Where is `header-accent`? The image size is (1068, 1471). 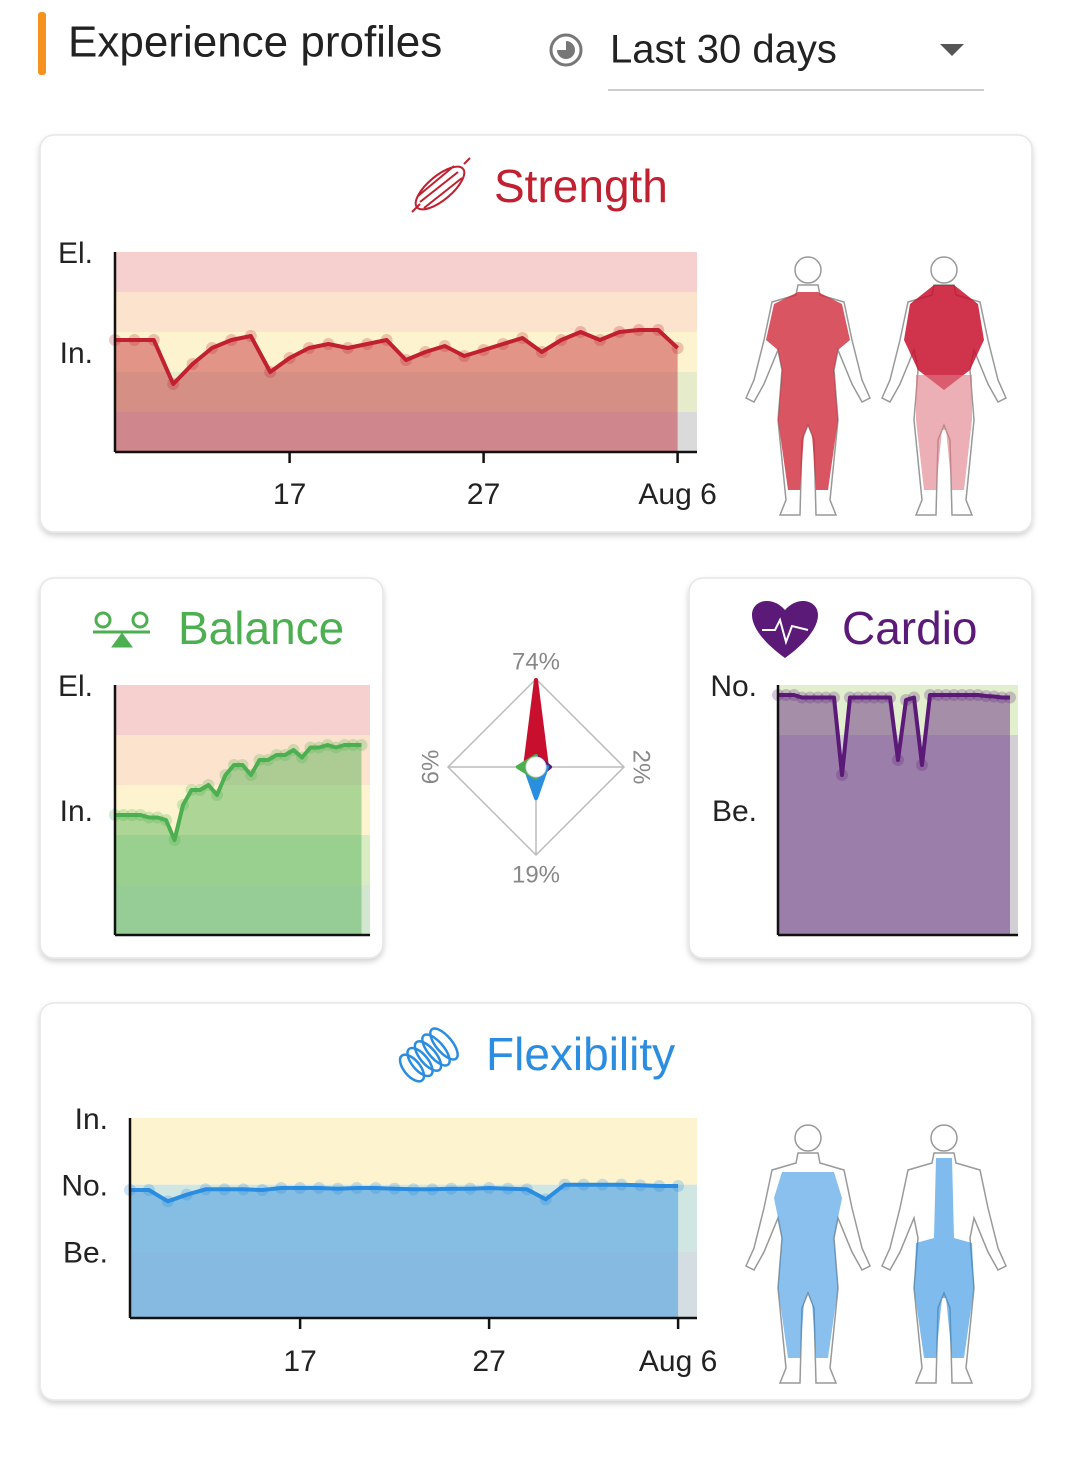 header-accent is located at coordinates (42, 43).